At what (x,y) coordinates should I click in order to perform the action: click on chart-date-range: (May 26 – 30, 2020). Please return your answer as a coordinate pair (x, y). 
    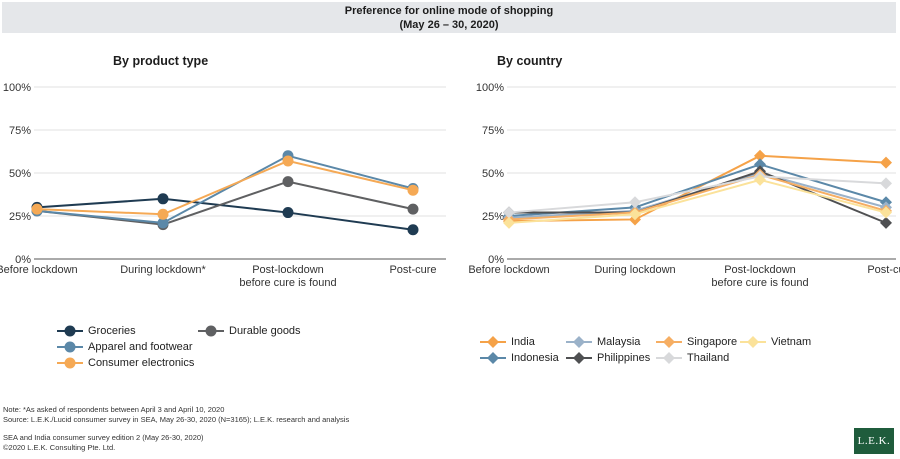
    Looking at the image, I should click on (449, 25).